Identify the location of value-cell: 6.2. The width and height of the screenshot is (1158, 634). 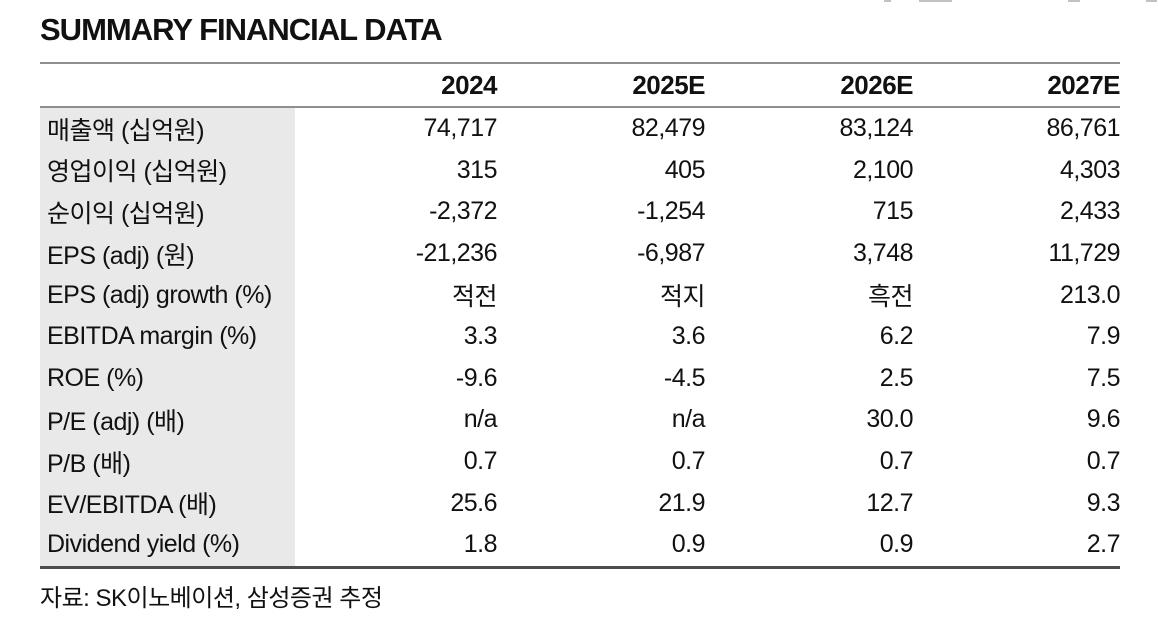
(896, 336).